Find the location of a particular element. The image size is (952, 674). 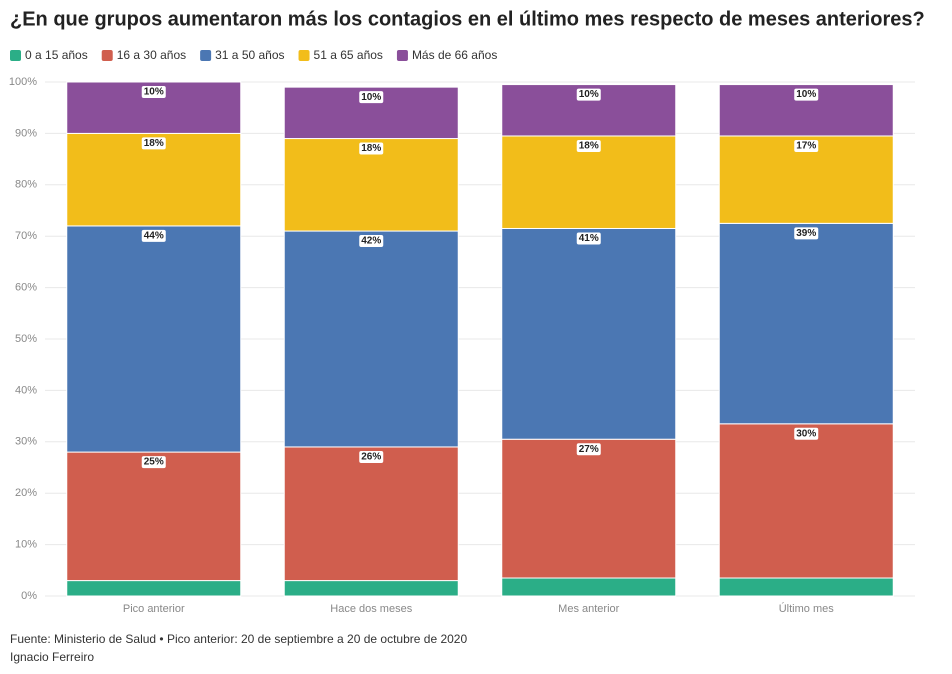

value-label-group: 17% is located at coordinates (806, 145).